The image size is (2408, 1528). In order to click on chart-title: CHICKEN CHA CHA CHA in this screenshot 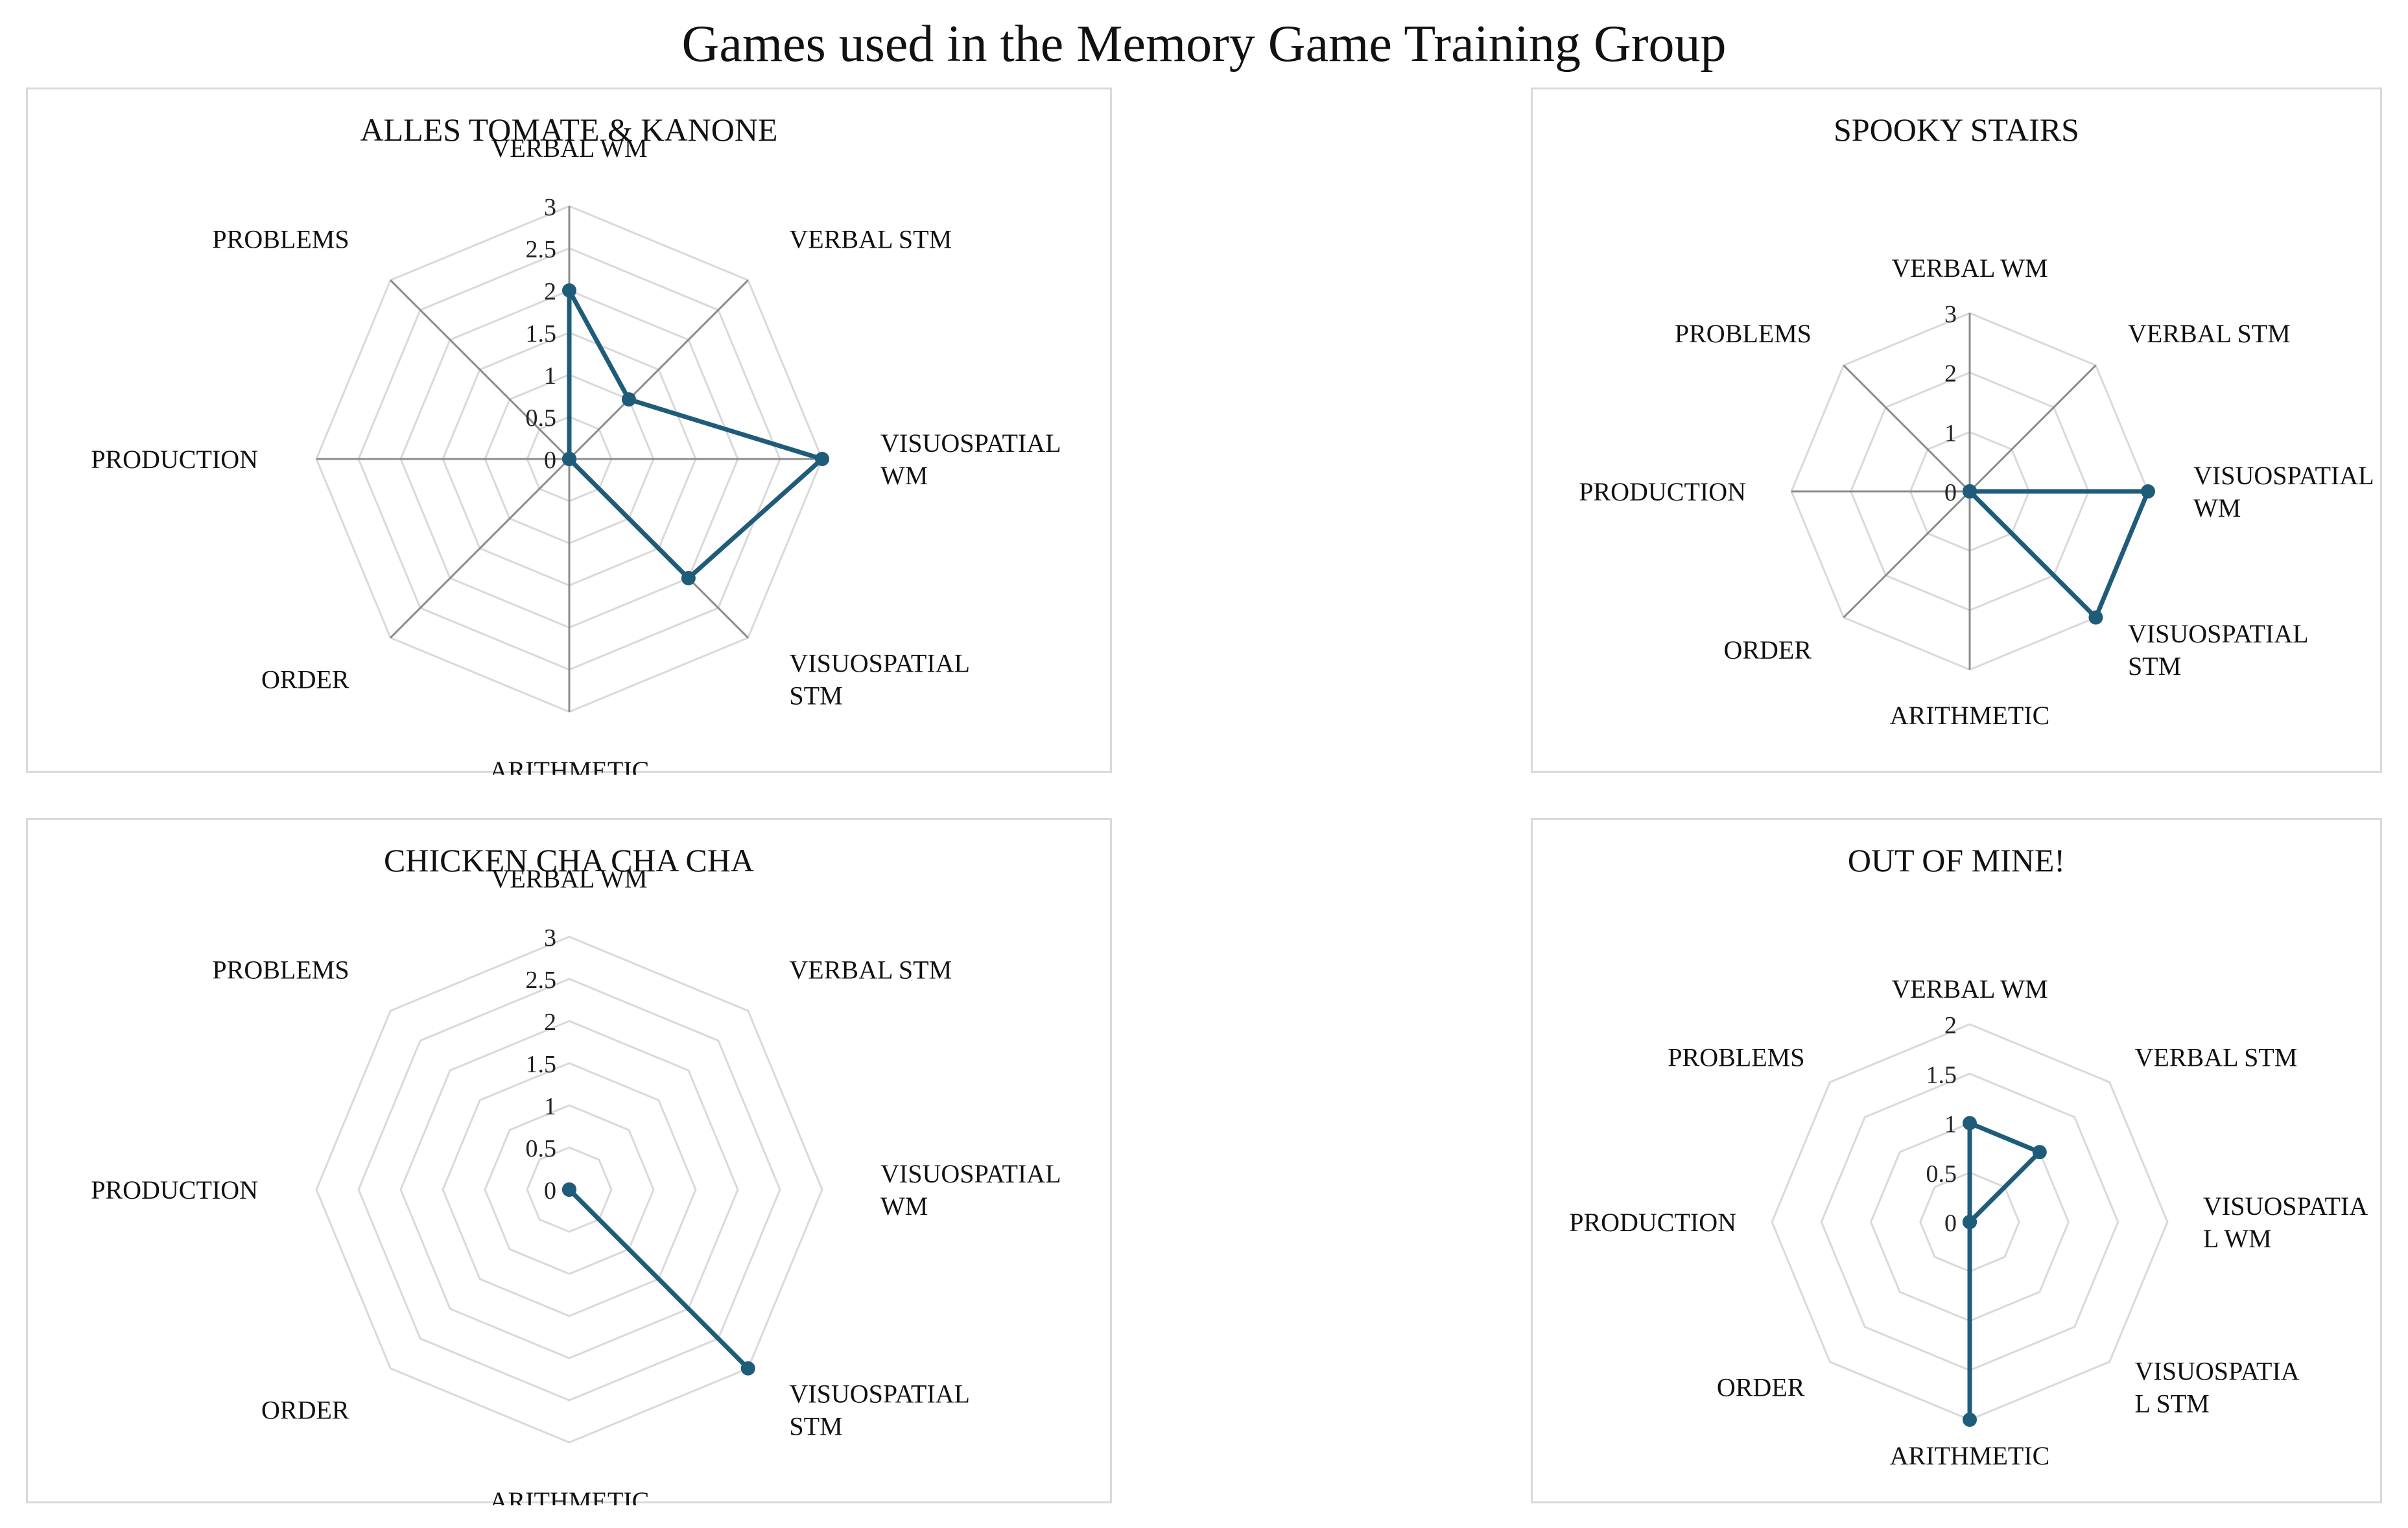, I will do `click(569, 860)`.